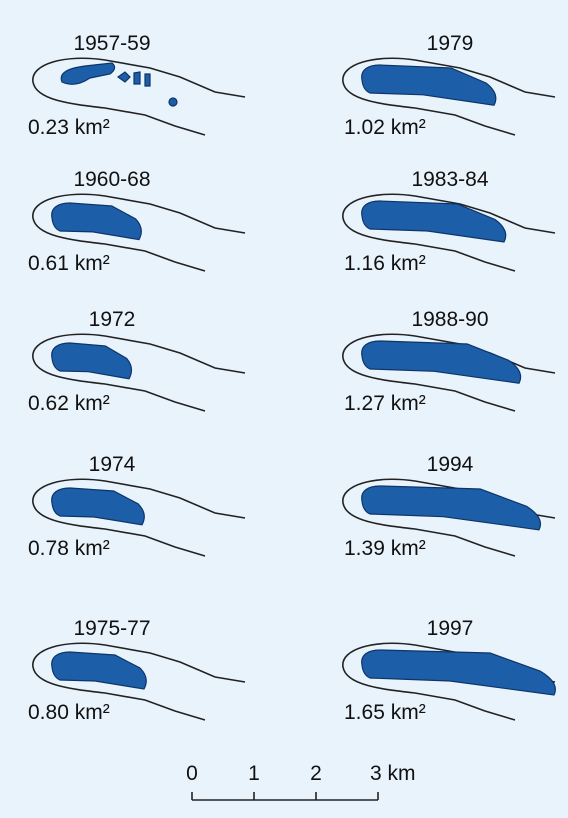 This screenshot has height=818, width=568. What do you see at coordinates (112, 319) in the screenshot?
I see `period-label: 1972` at bounding box center [112, 319].